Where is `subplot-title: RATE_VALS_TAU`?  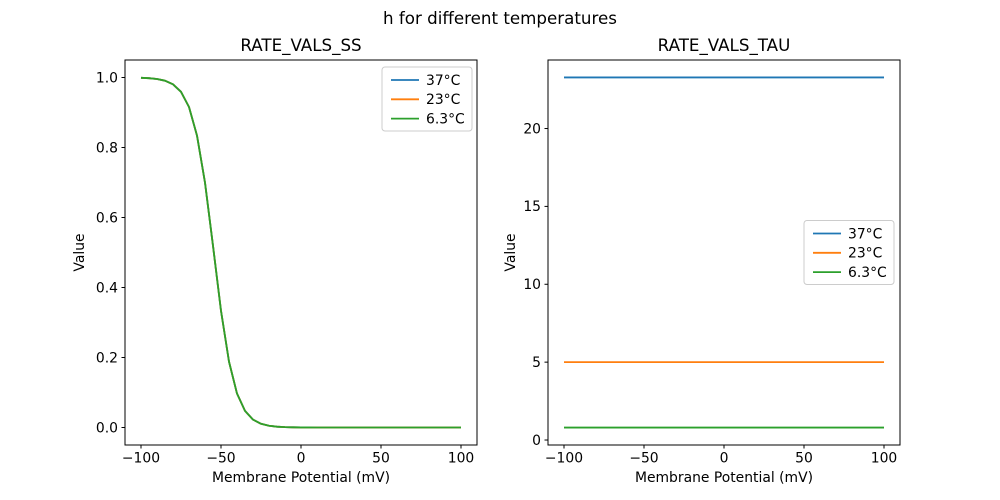
subplot-title: RATE_VALS_TAU is located at coordinates (724, 45).